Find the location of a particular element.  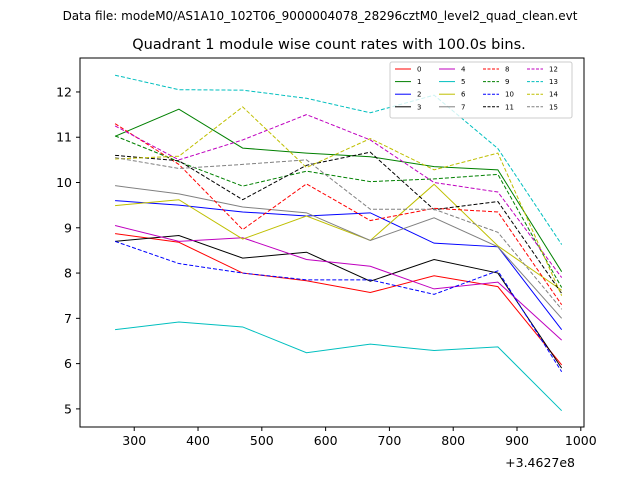

legend-label-7: 7 is located at coordinates (463, 107).